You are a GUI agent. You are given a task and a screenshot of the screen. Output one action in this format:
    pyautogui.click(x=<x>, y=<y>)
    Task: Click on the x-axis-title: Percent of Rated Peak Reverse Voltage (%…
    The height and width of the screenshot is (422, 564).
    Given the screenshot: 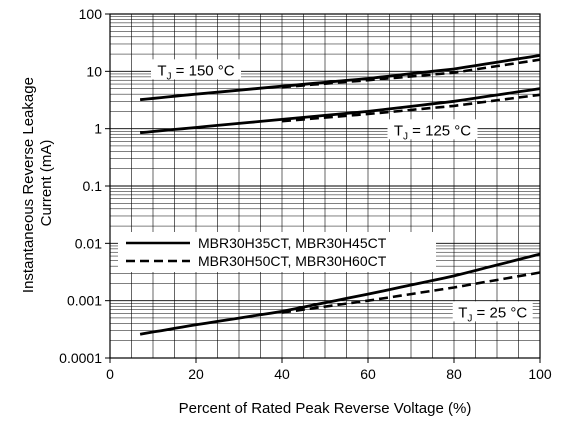 What is the action you would take?
    pyautogui.click(x=325, y=408)
    